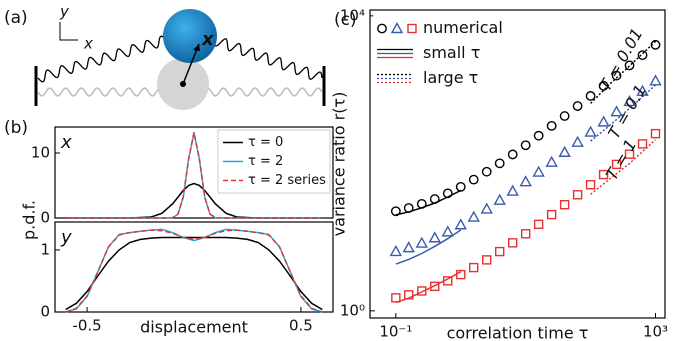  I want to click on panel-tag: (b), so click(16, 128).